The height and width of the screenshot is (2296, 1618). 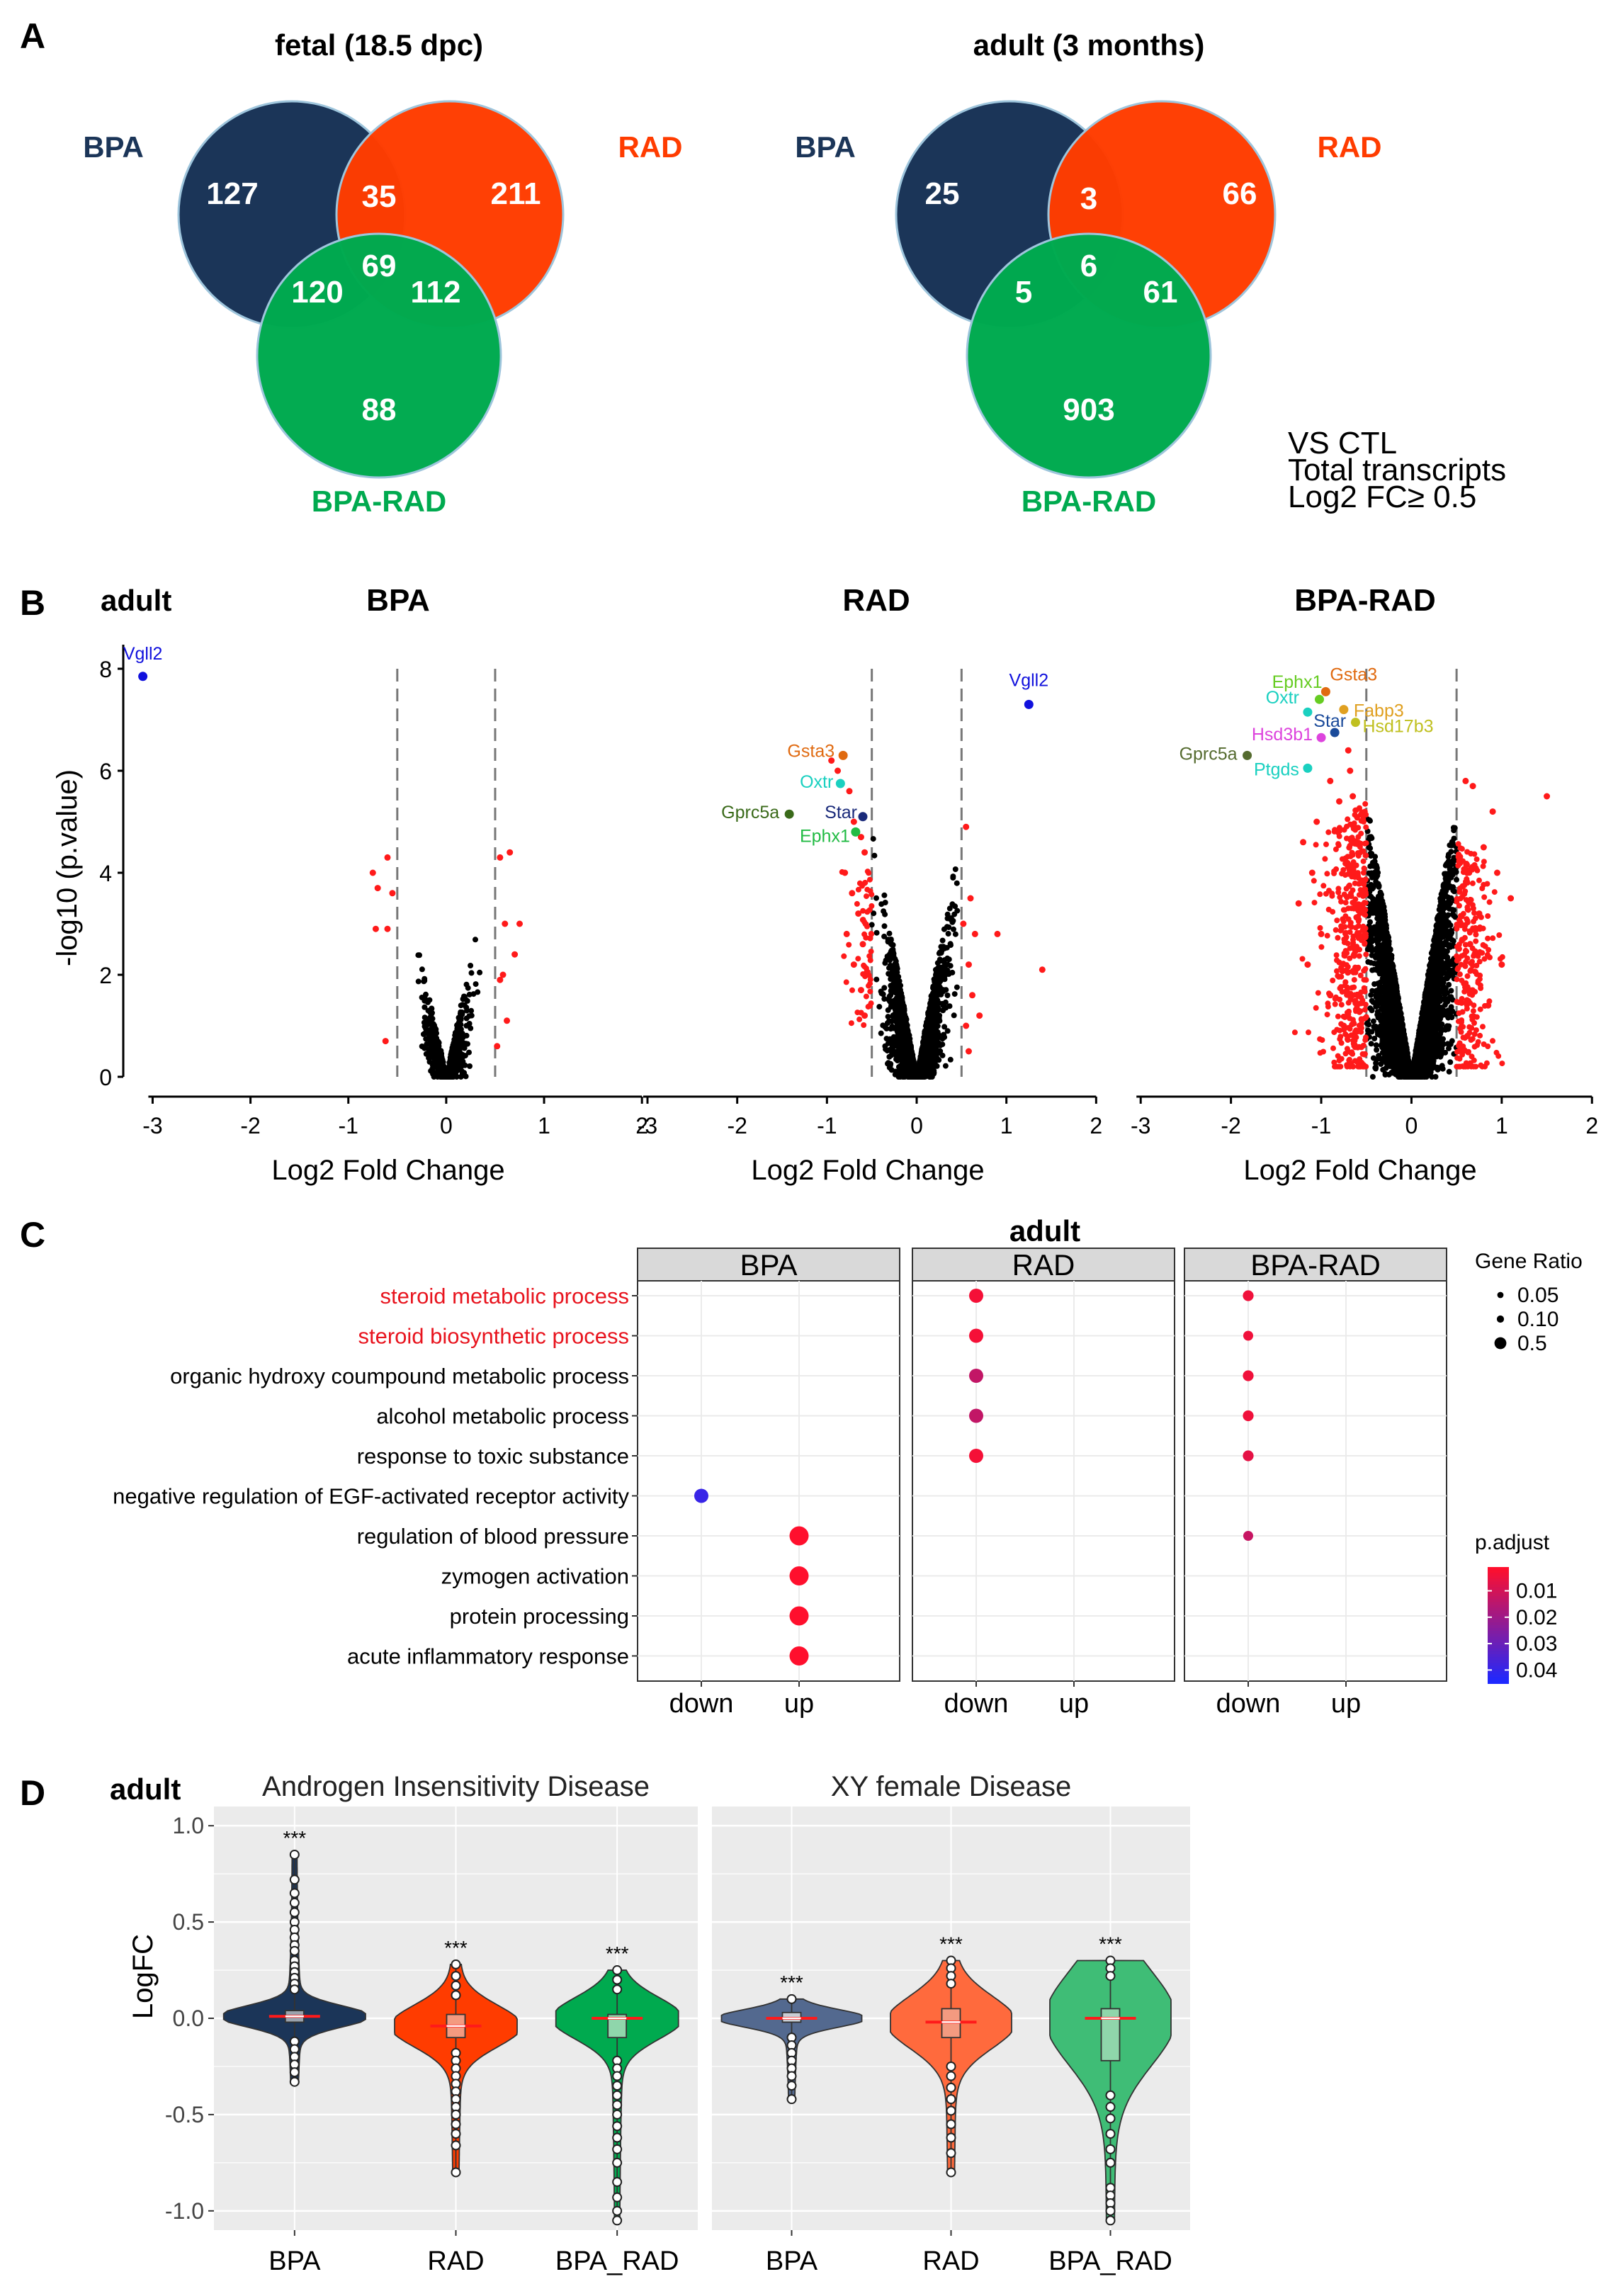 I want to click on volcano-rad-gene-label: Oxtr, so click(x=816, y=782).